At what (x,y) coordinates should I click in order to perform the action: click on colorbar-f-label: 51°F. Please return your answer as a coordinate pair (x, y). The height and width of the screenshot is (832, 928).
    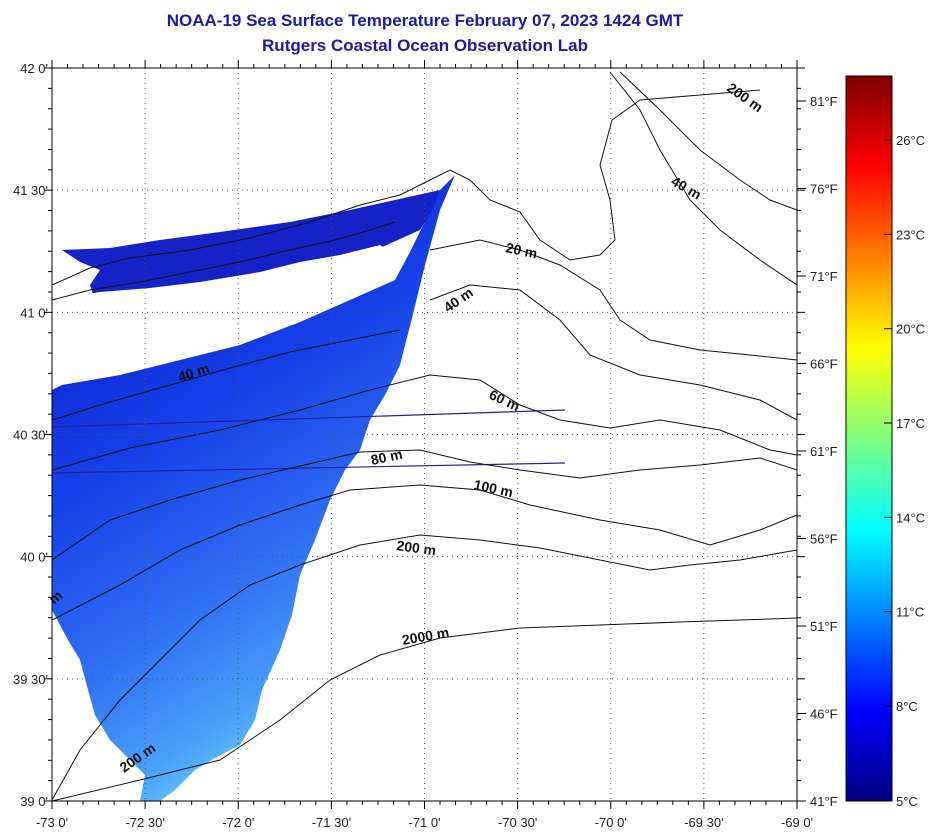
    Looking at the image, I should click on (824, 626).